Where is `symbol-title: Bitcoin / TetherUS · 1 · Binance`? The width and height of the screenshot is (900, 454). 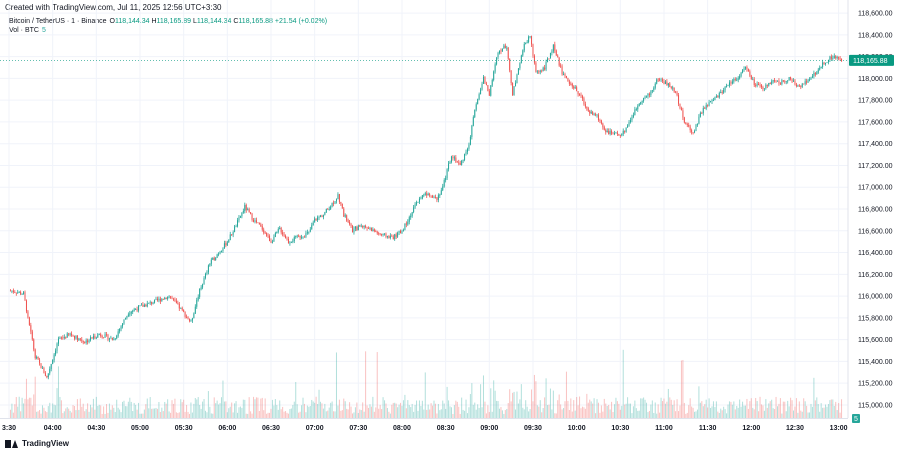
symbol-title: Bitcoin / TetherUS · 1 · Binance is located at coordinates (58, 21).